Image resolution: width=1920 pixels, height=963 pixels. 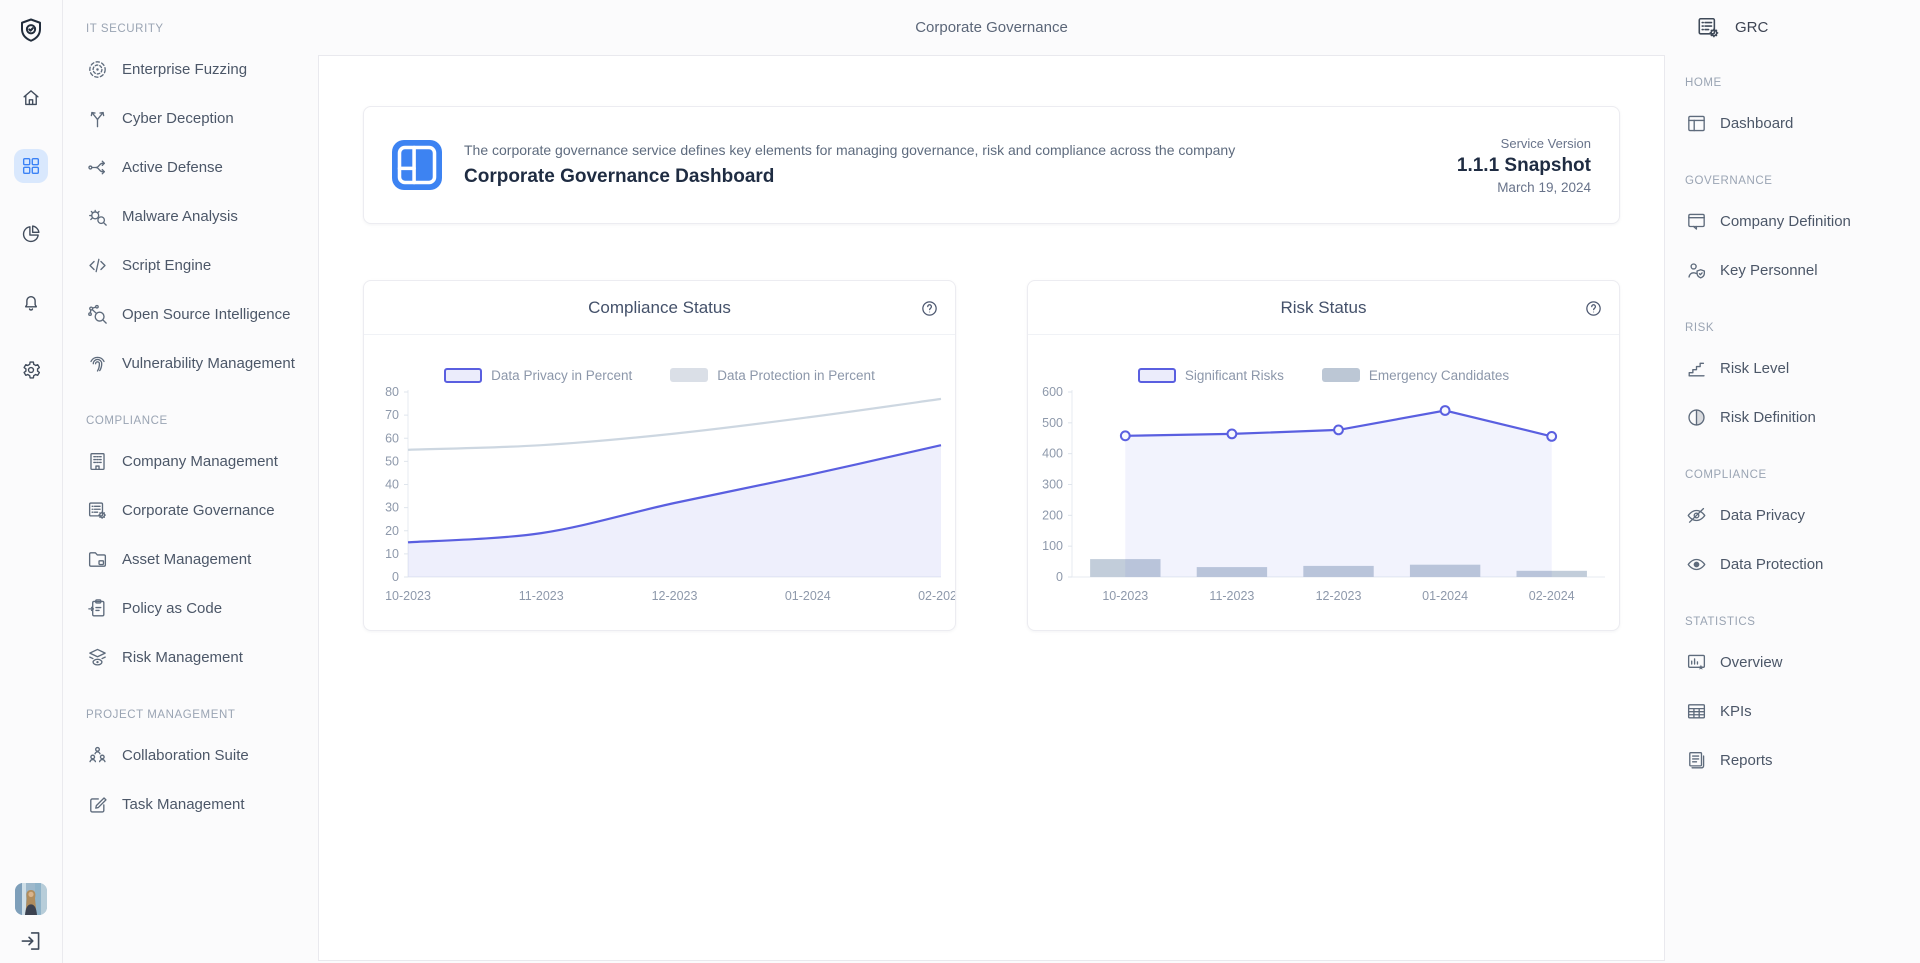 I want to click on grc-item-data-protection: Data Protection, so click(x=1792, y=564).